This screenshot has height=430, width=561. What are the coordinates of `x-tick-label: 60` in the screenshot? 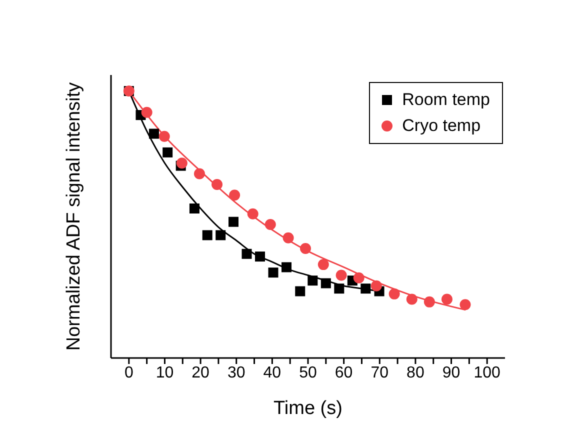 It's located at (343, 373).